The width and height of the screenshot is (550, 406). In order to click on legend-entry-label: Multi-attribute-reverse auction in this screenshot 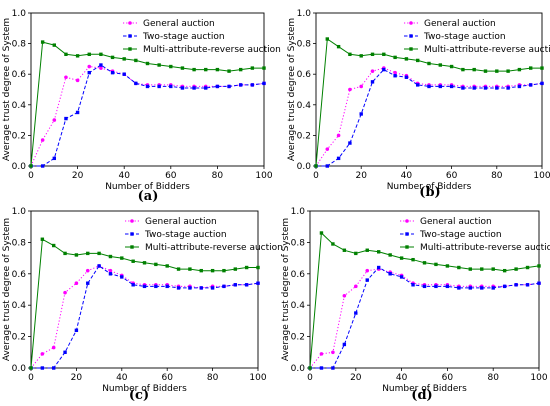, I will do `click(487, 50)`.